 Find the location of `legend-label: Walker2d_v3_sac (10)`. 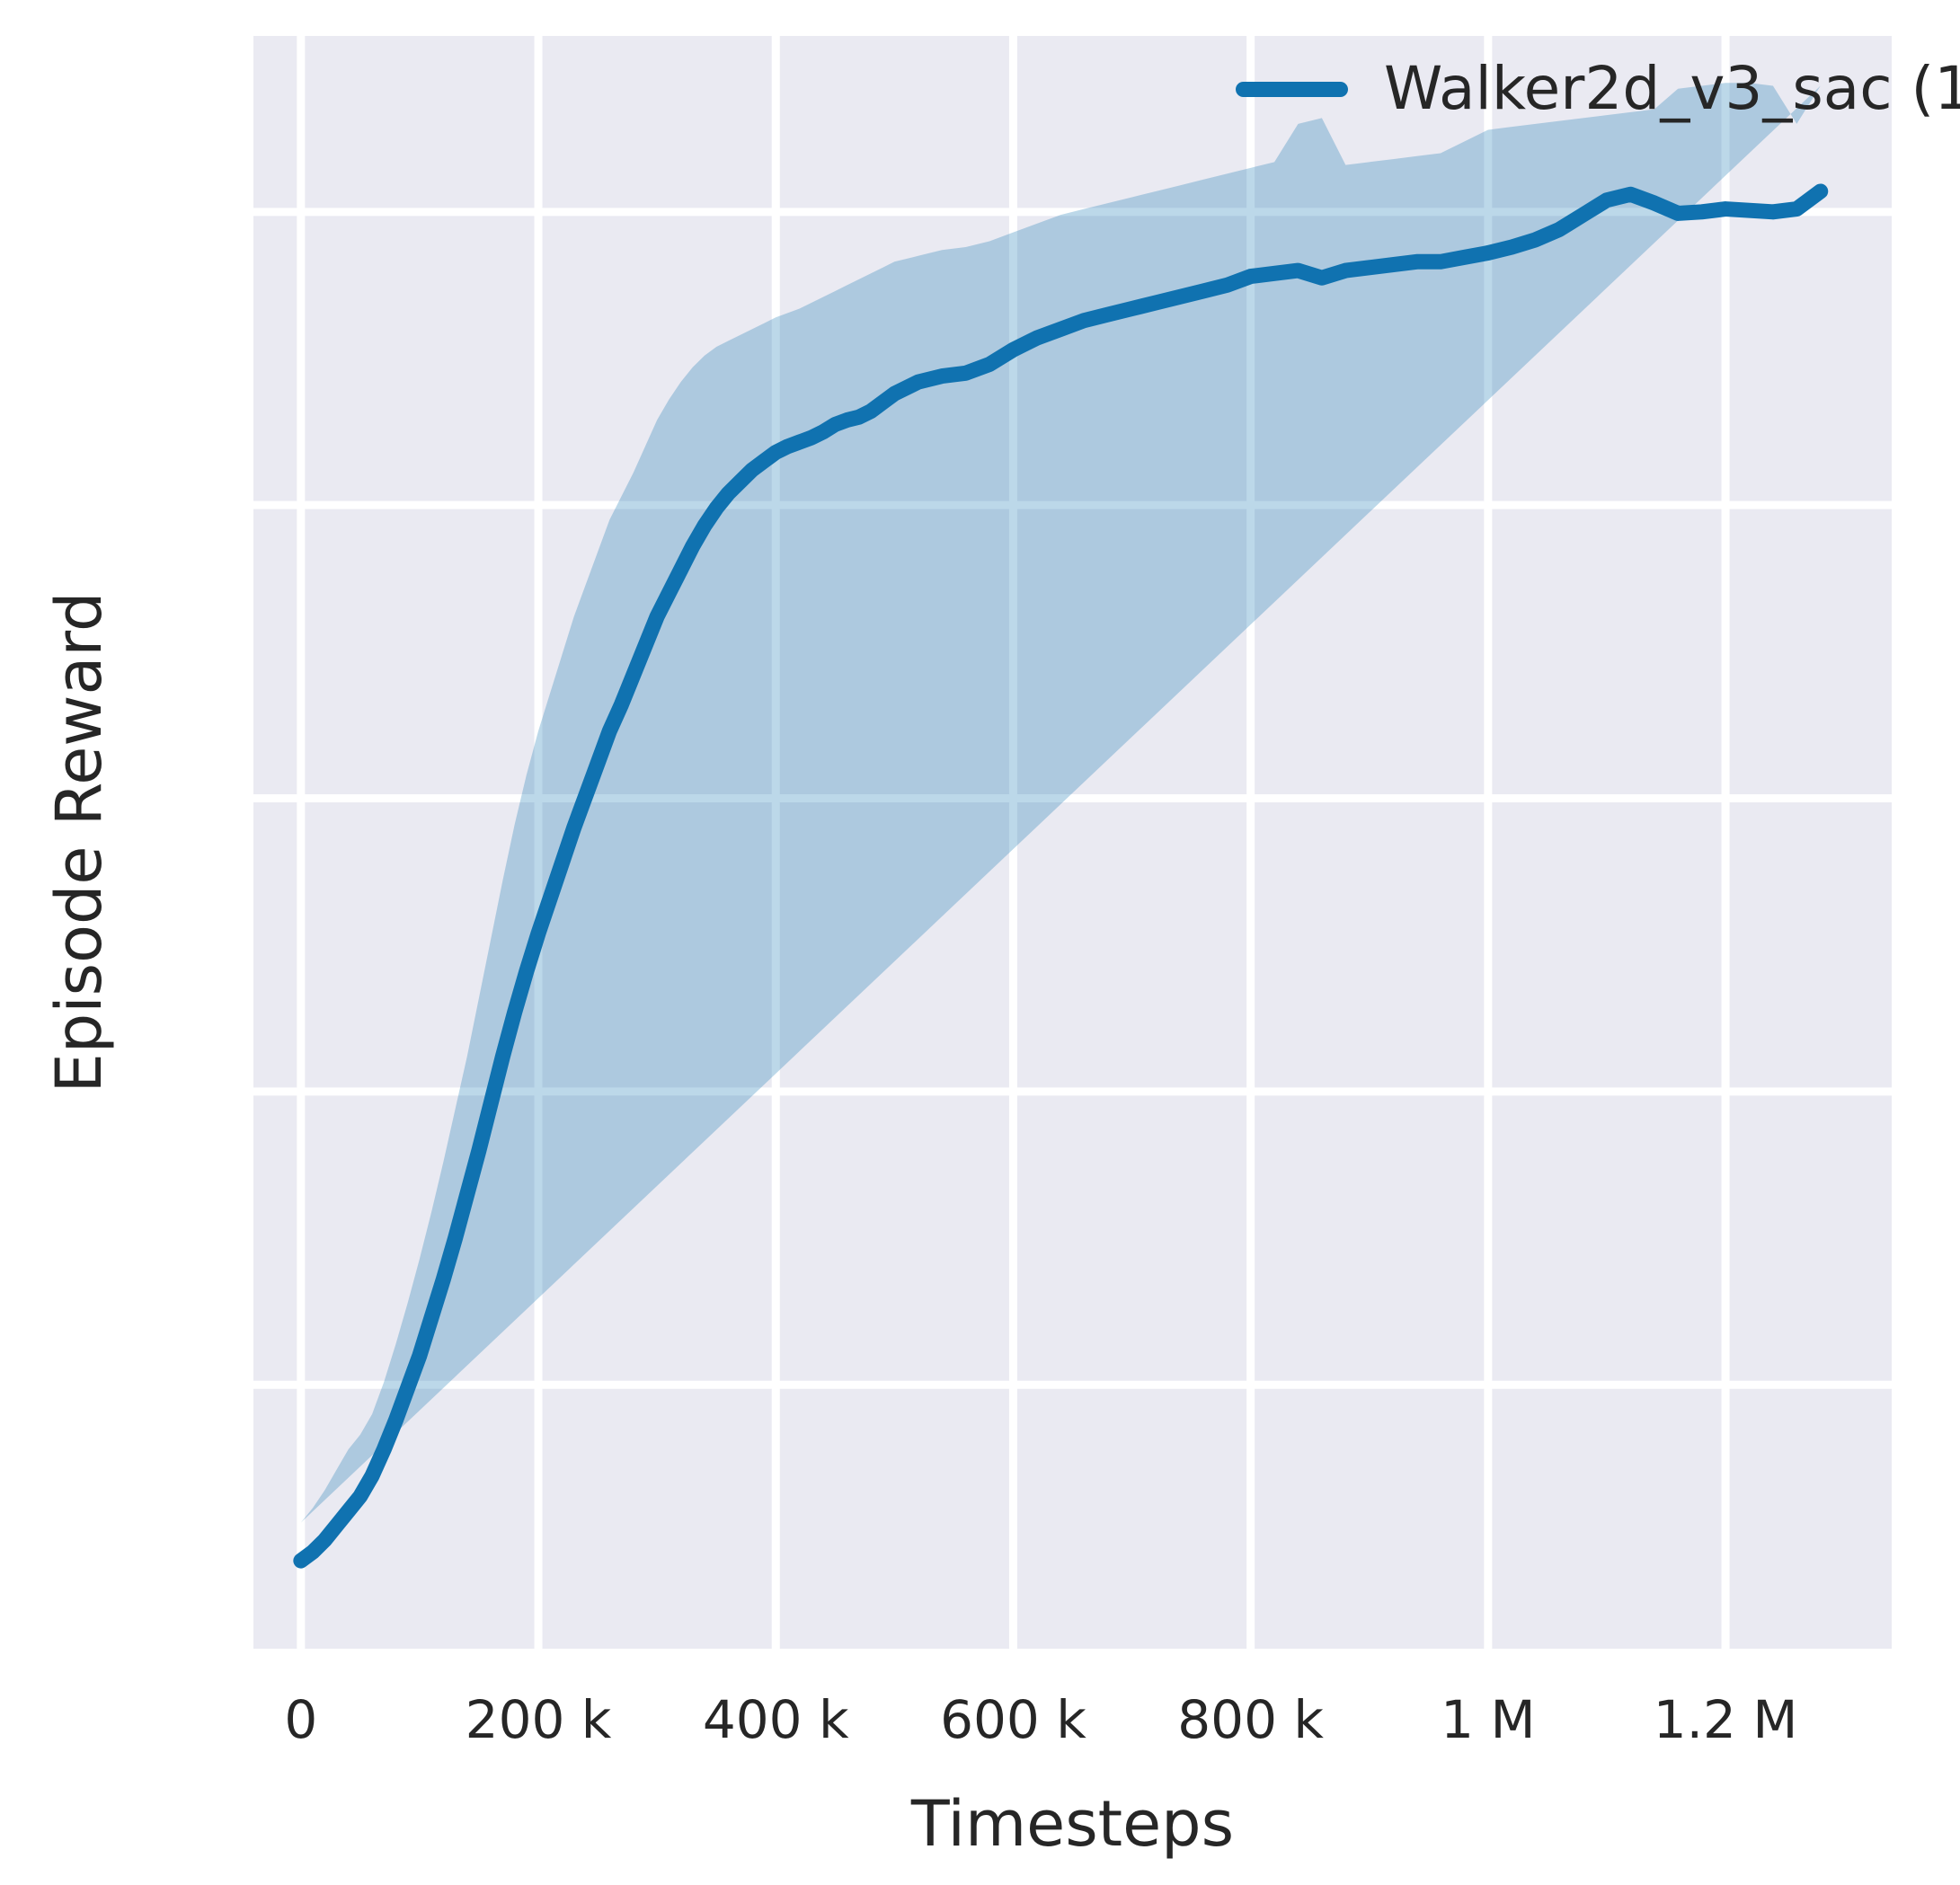

legend-label: Walker2d_v3_sac (10) is located at coordinates (1672, 88).